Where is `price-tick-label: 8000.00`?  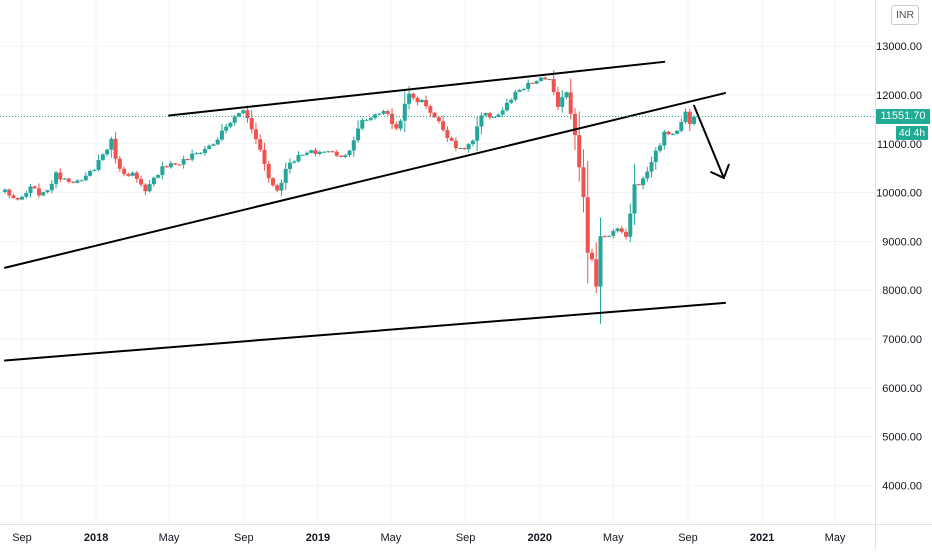 price-tick-label: 8000.00 is located at coordinates (902, 291).